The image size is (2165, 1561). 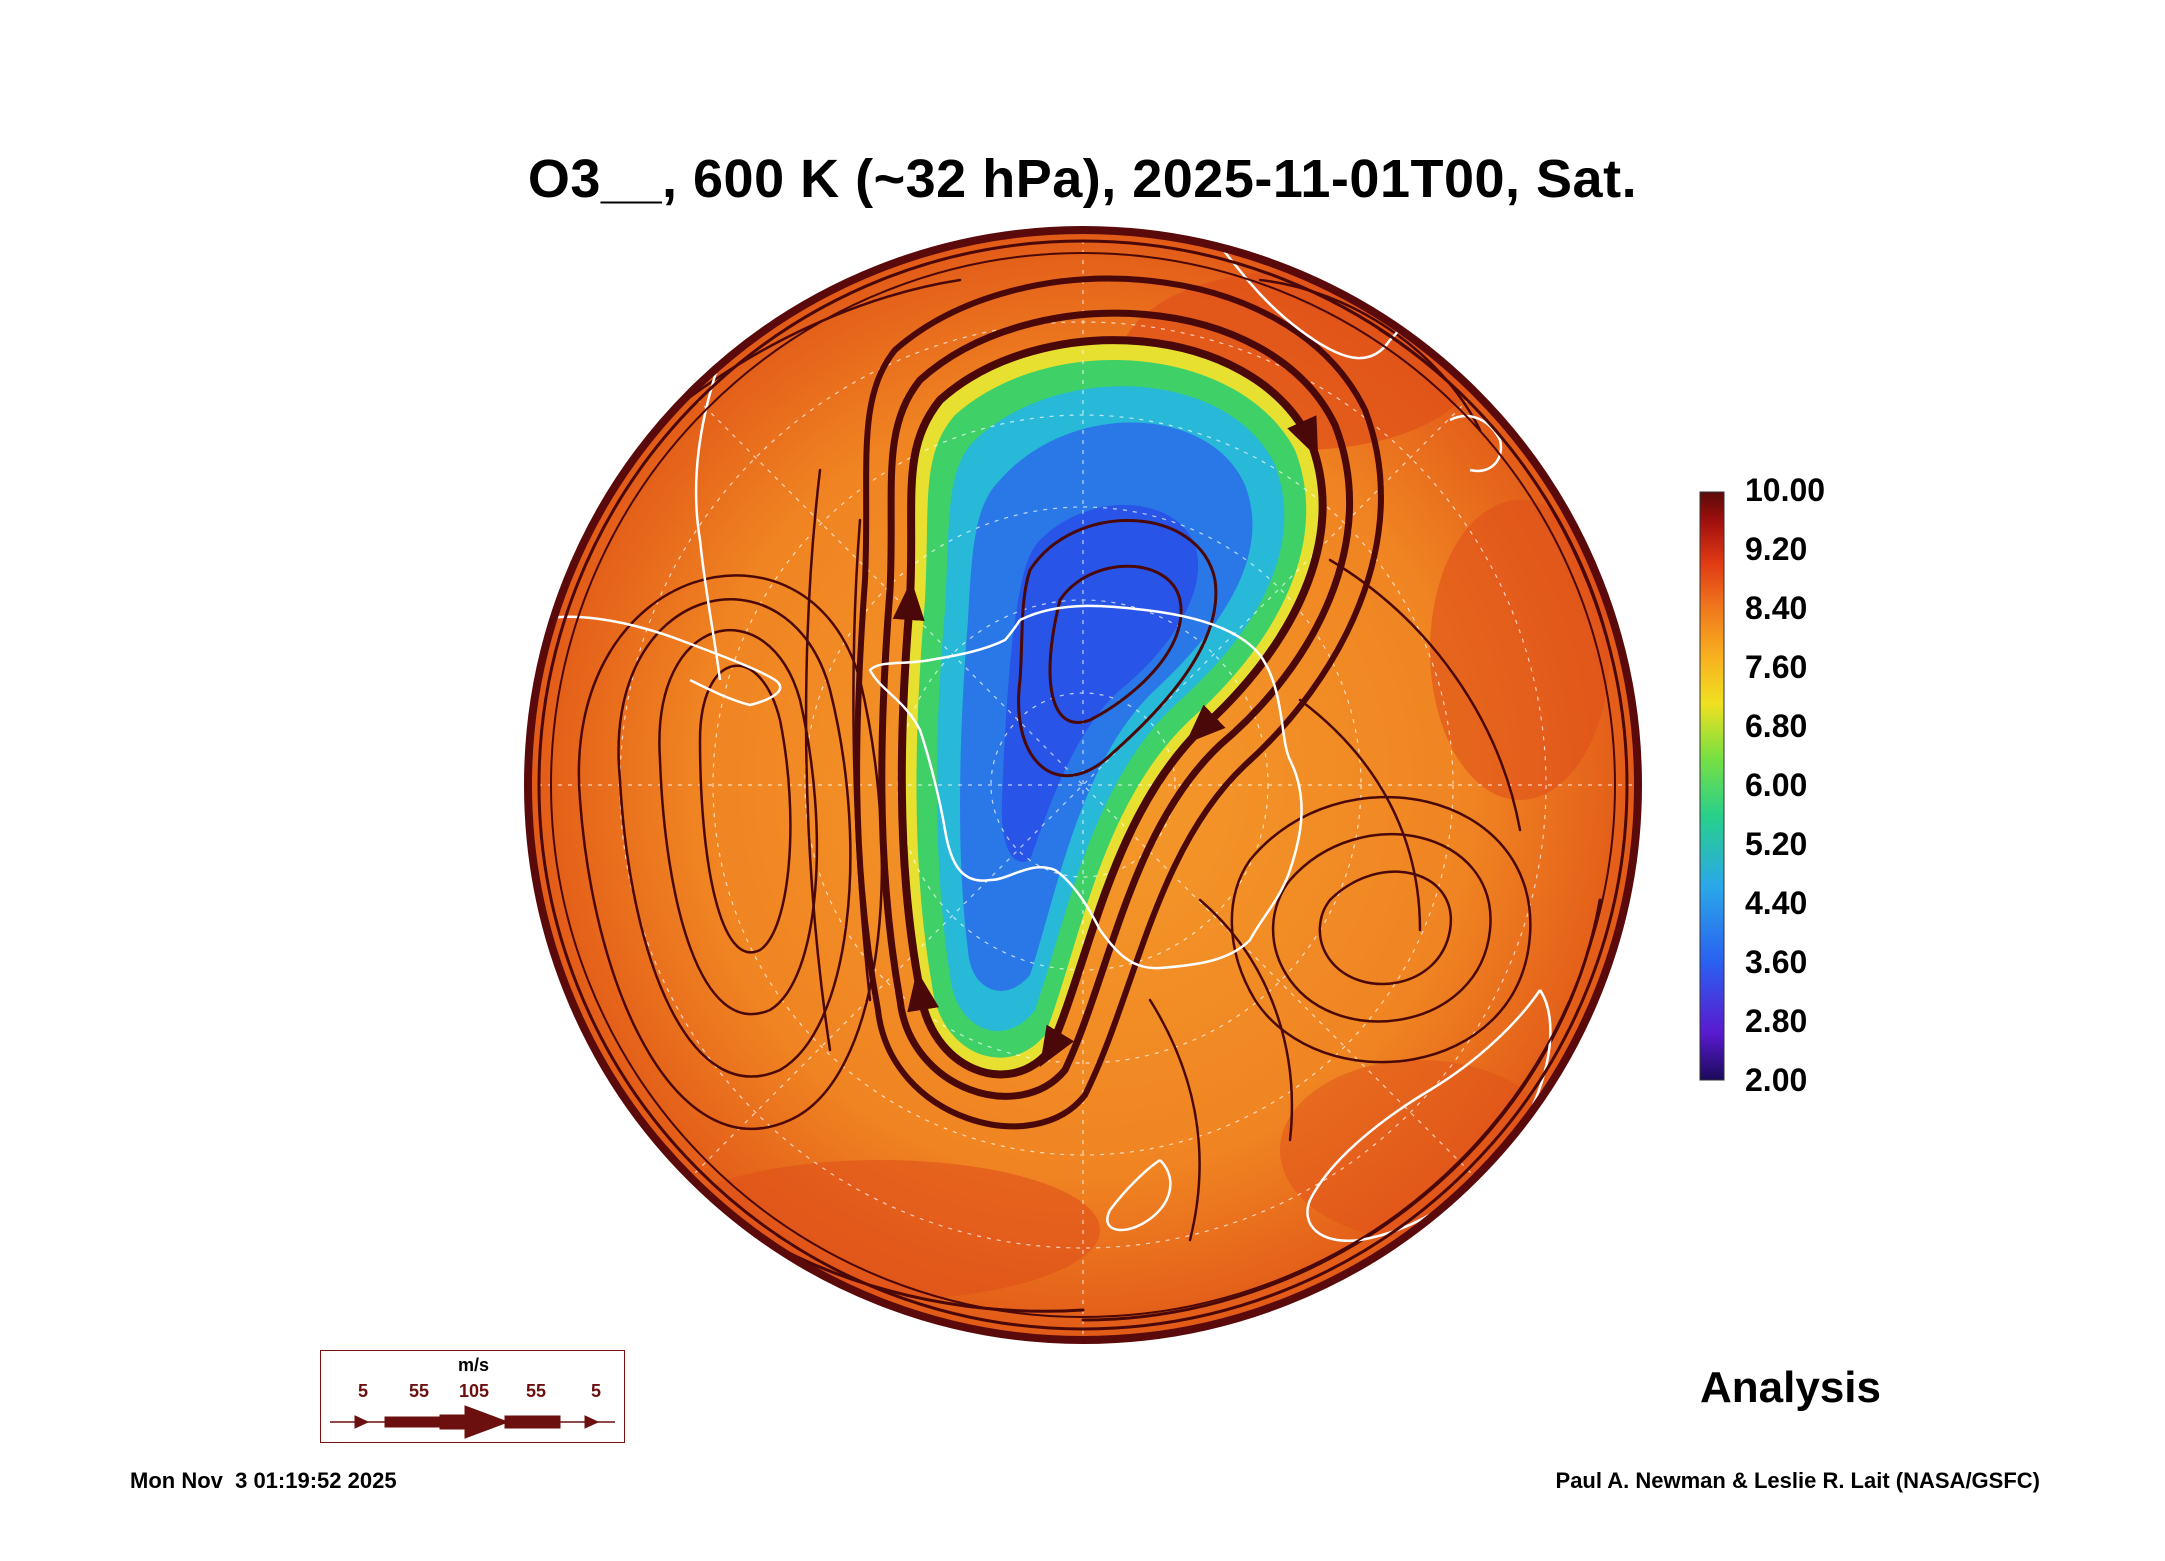 What do you see at coordinates (1785, 490) in the screenshot?
I see `colorbar-tick: 10.00` at bounding box center [1785, 490].